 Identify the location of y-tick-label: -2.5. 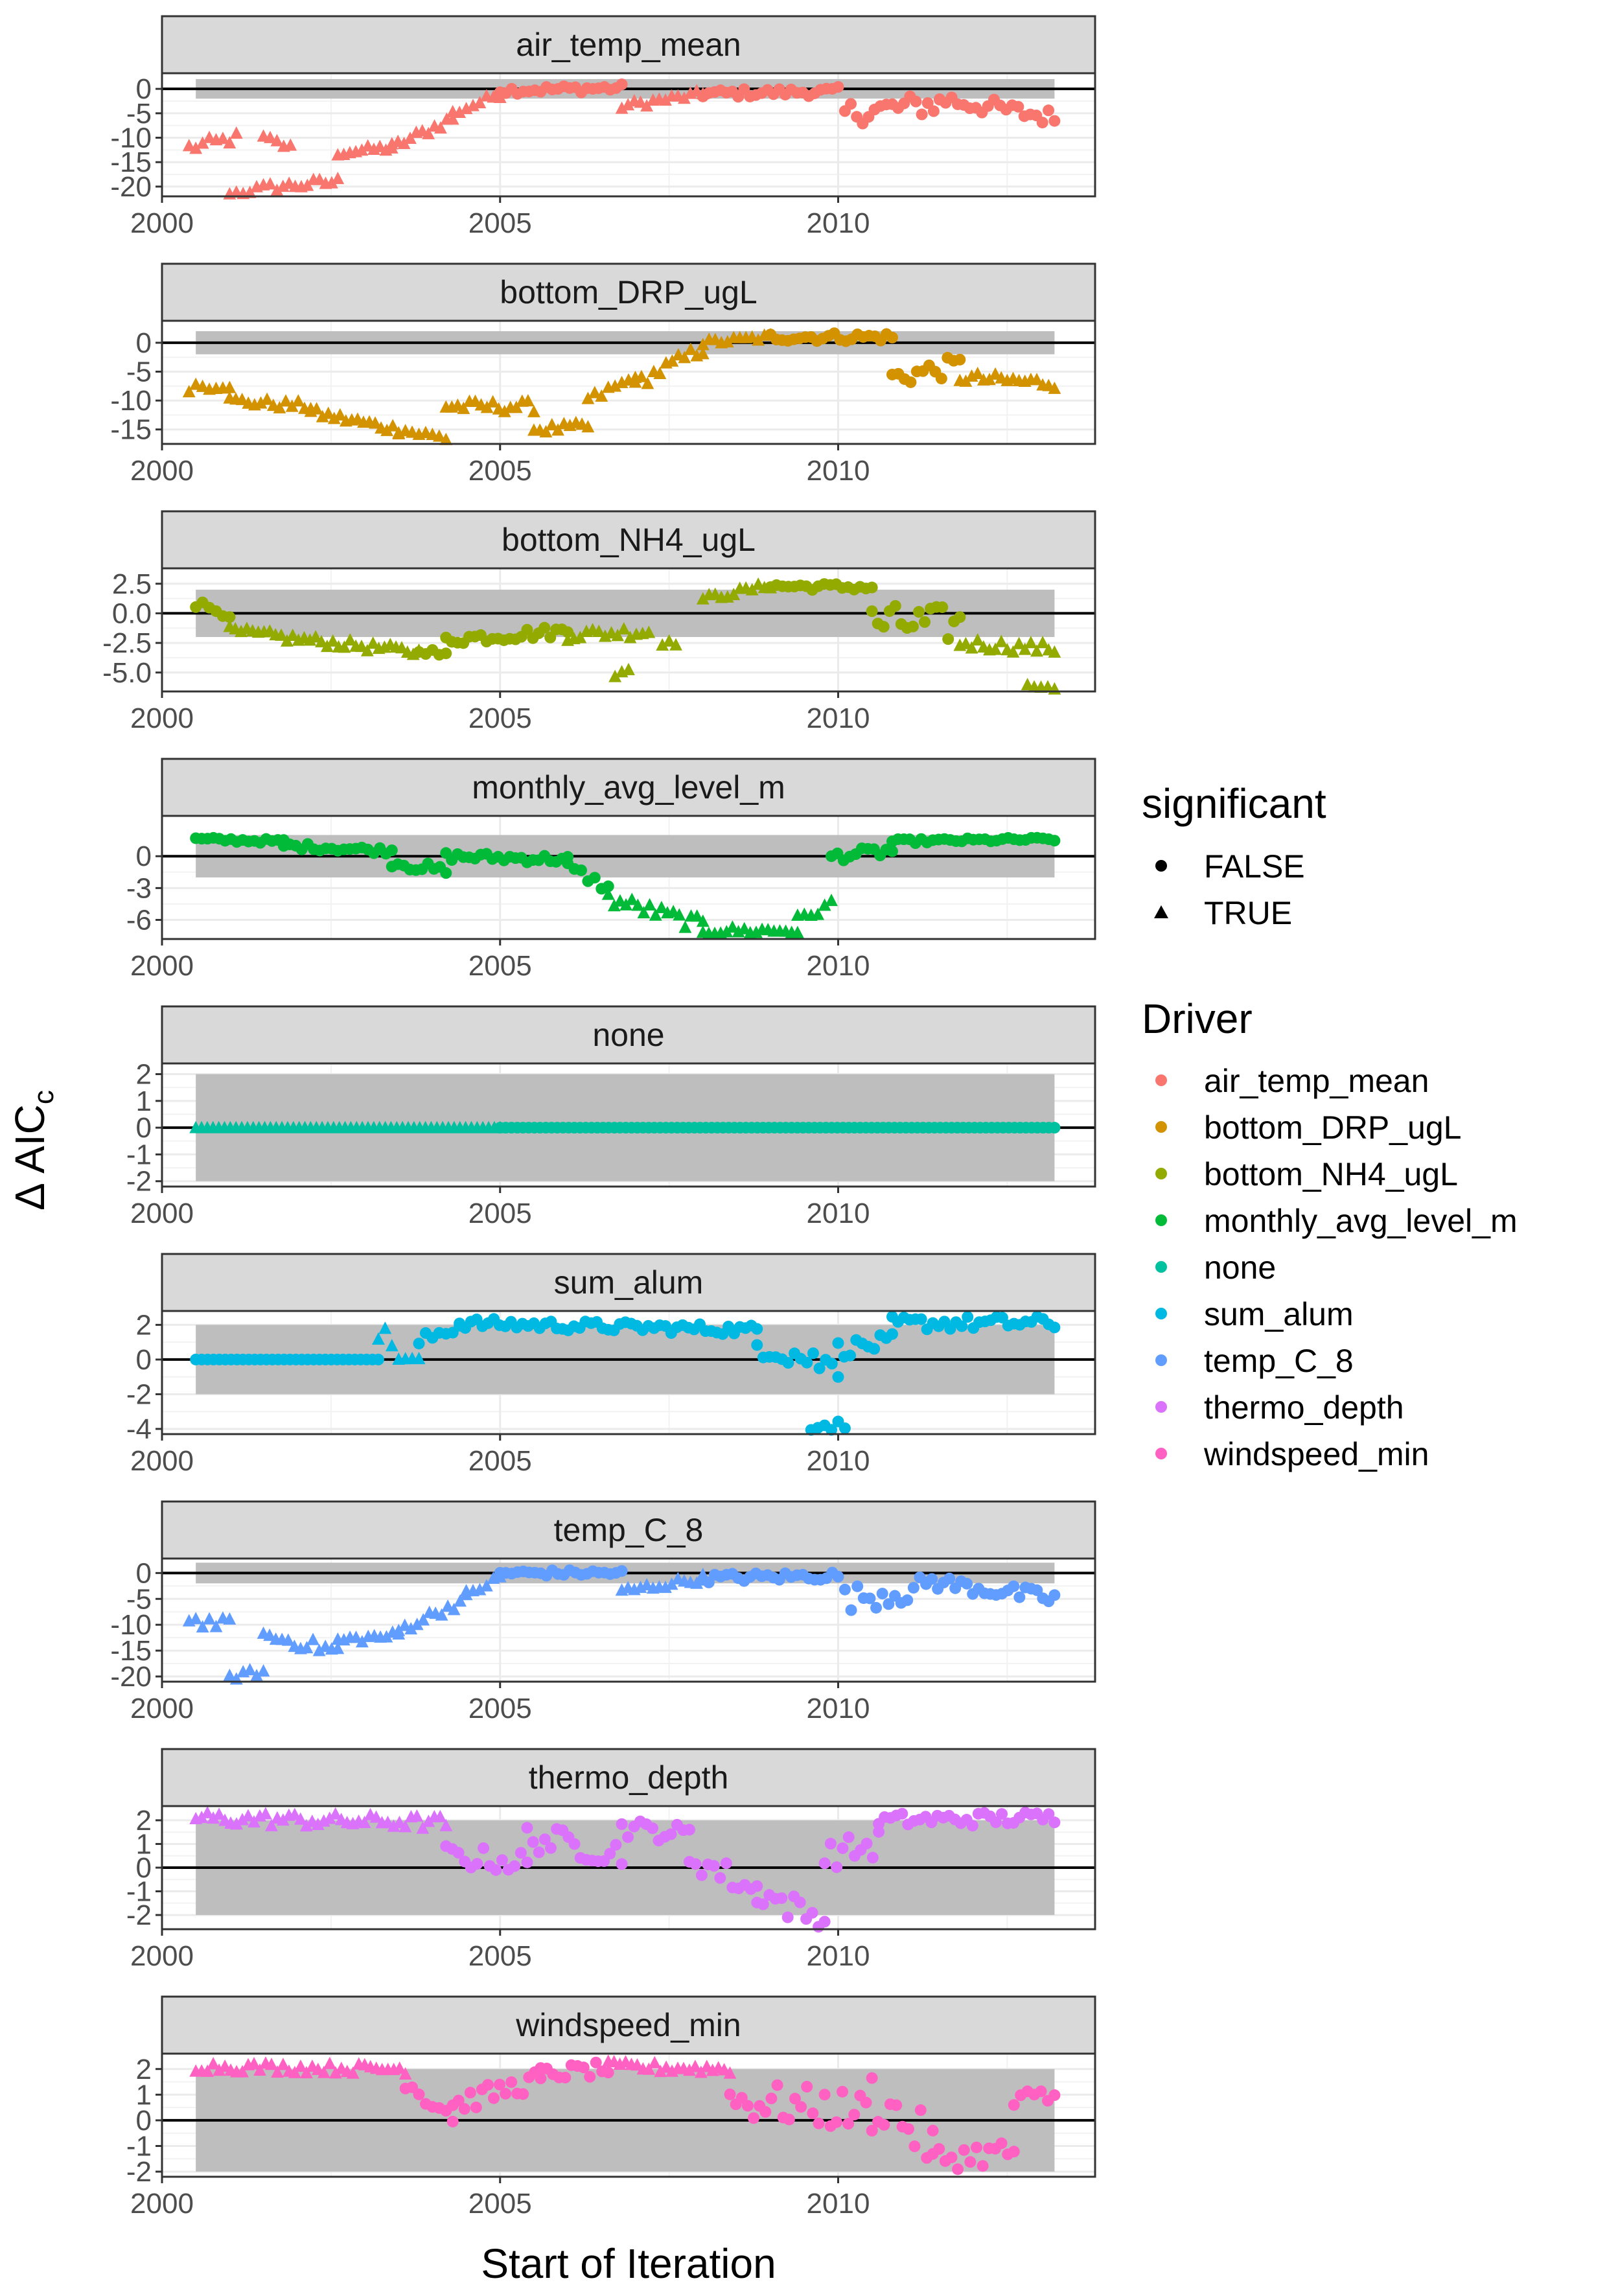
(127, 643).